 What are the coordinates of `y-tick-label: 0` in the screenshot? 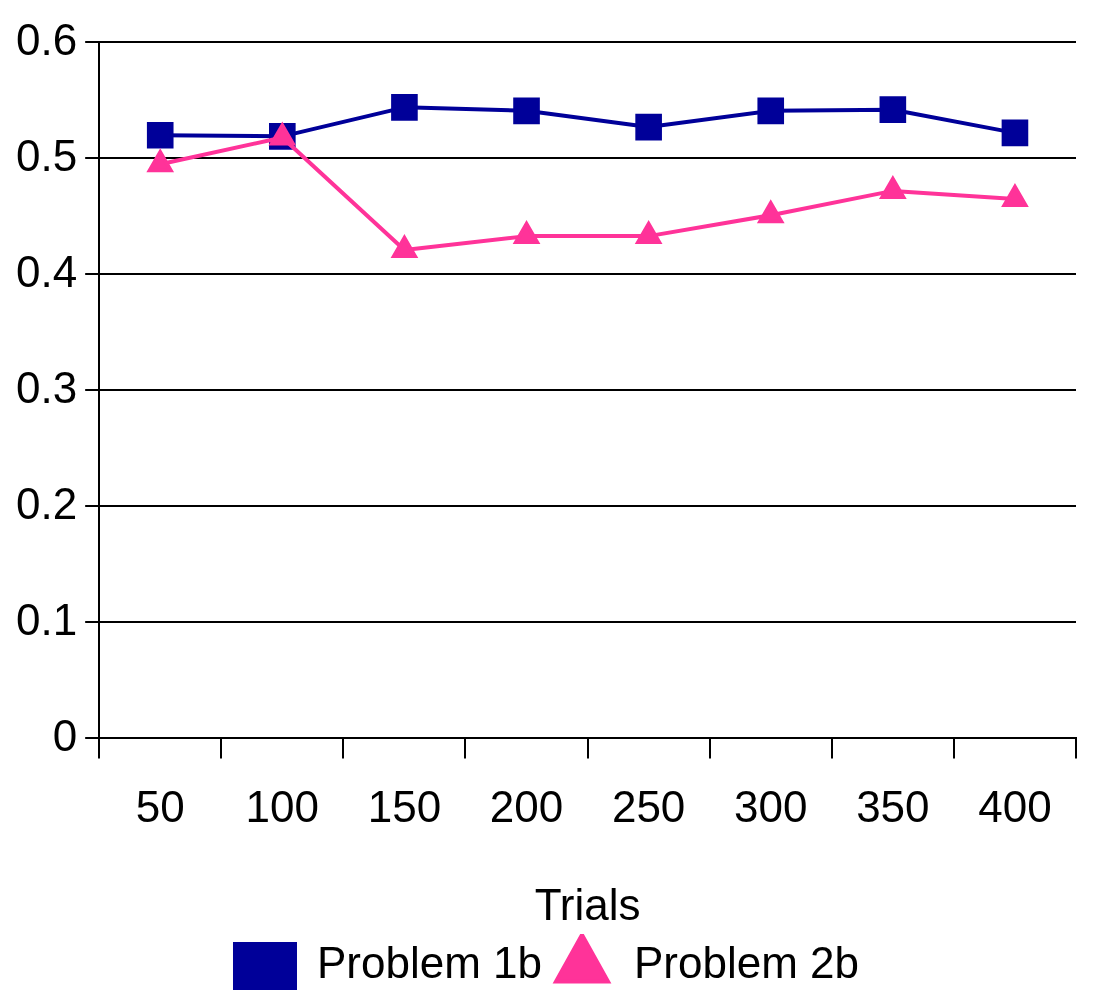 It's located at (65, 735).